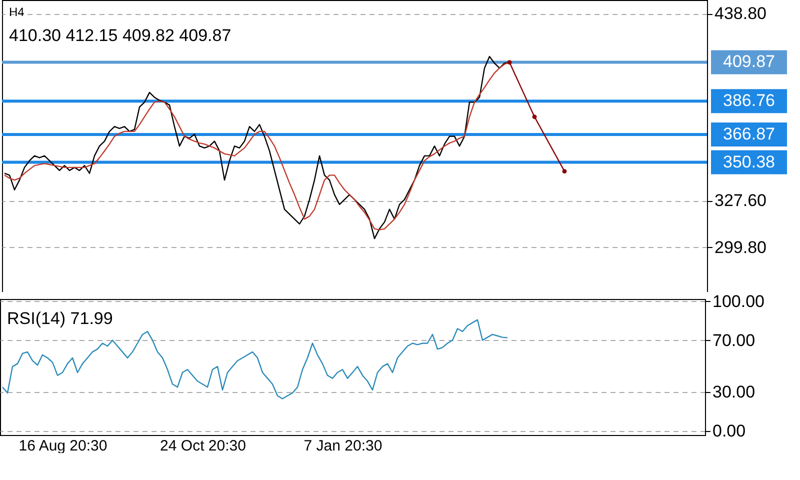 The image size is (800, 480). I want to click on y-tick-label: 100.00, so click(738, 301).